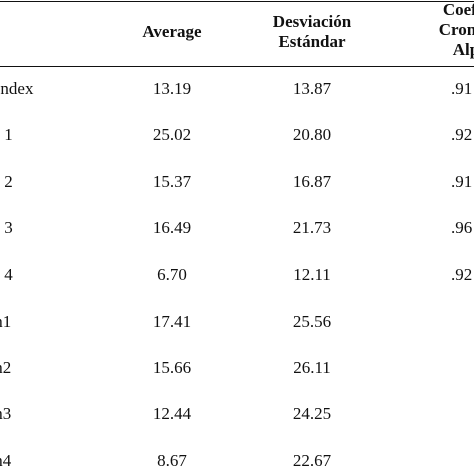  What do you see at coordinates (6, 413) in the screenshot?
I see `row-label: aluation3` at bounding box center [6, 413].